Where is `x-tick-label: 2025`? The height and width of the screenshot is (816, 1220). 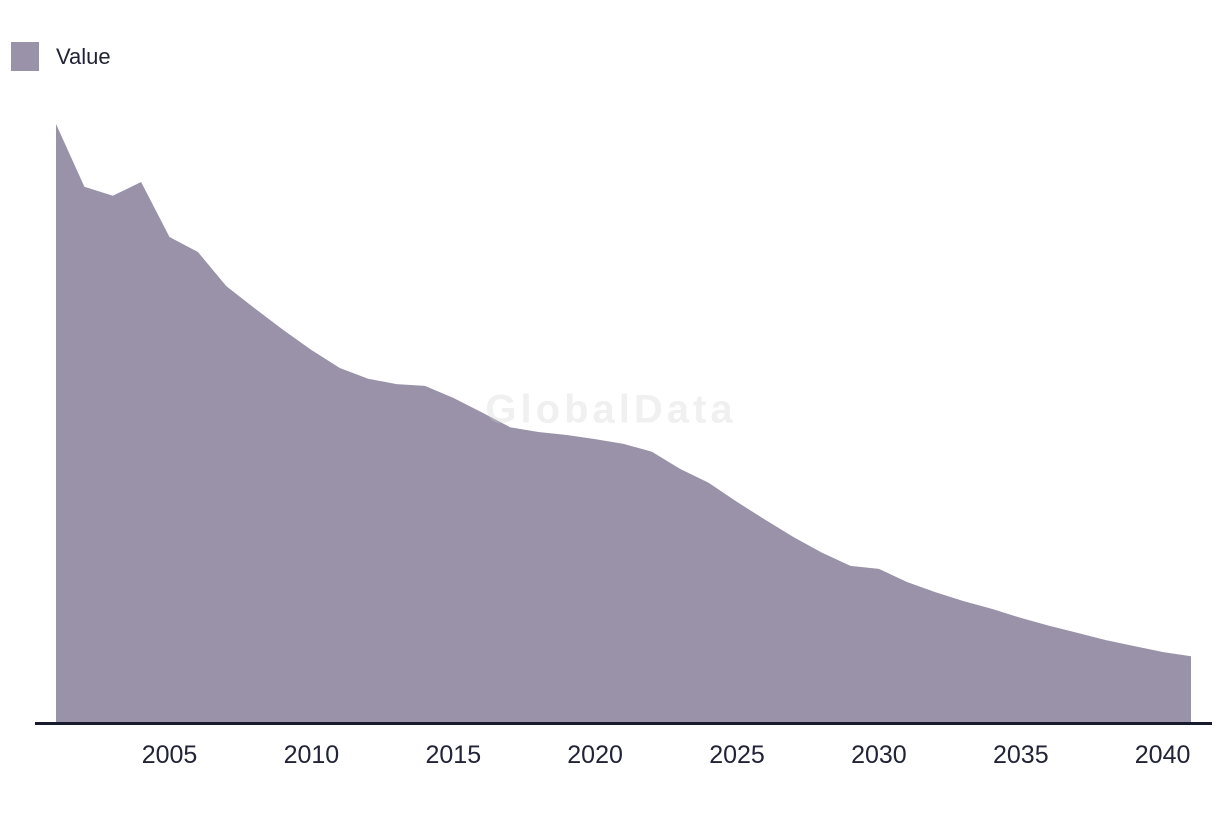 x-tick-label: 2025 is located at coordinates (737, 755).